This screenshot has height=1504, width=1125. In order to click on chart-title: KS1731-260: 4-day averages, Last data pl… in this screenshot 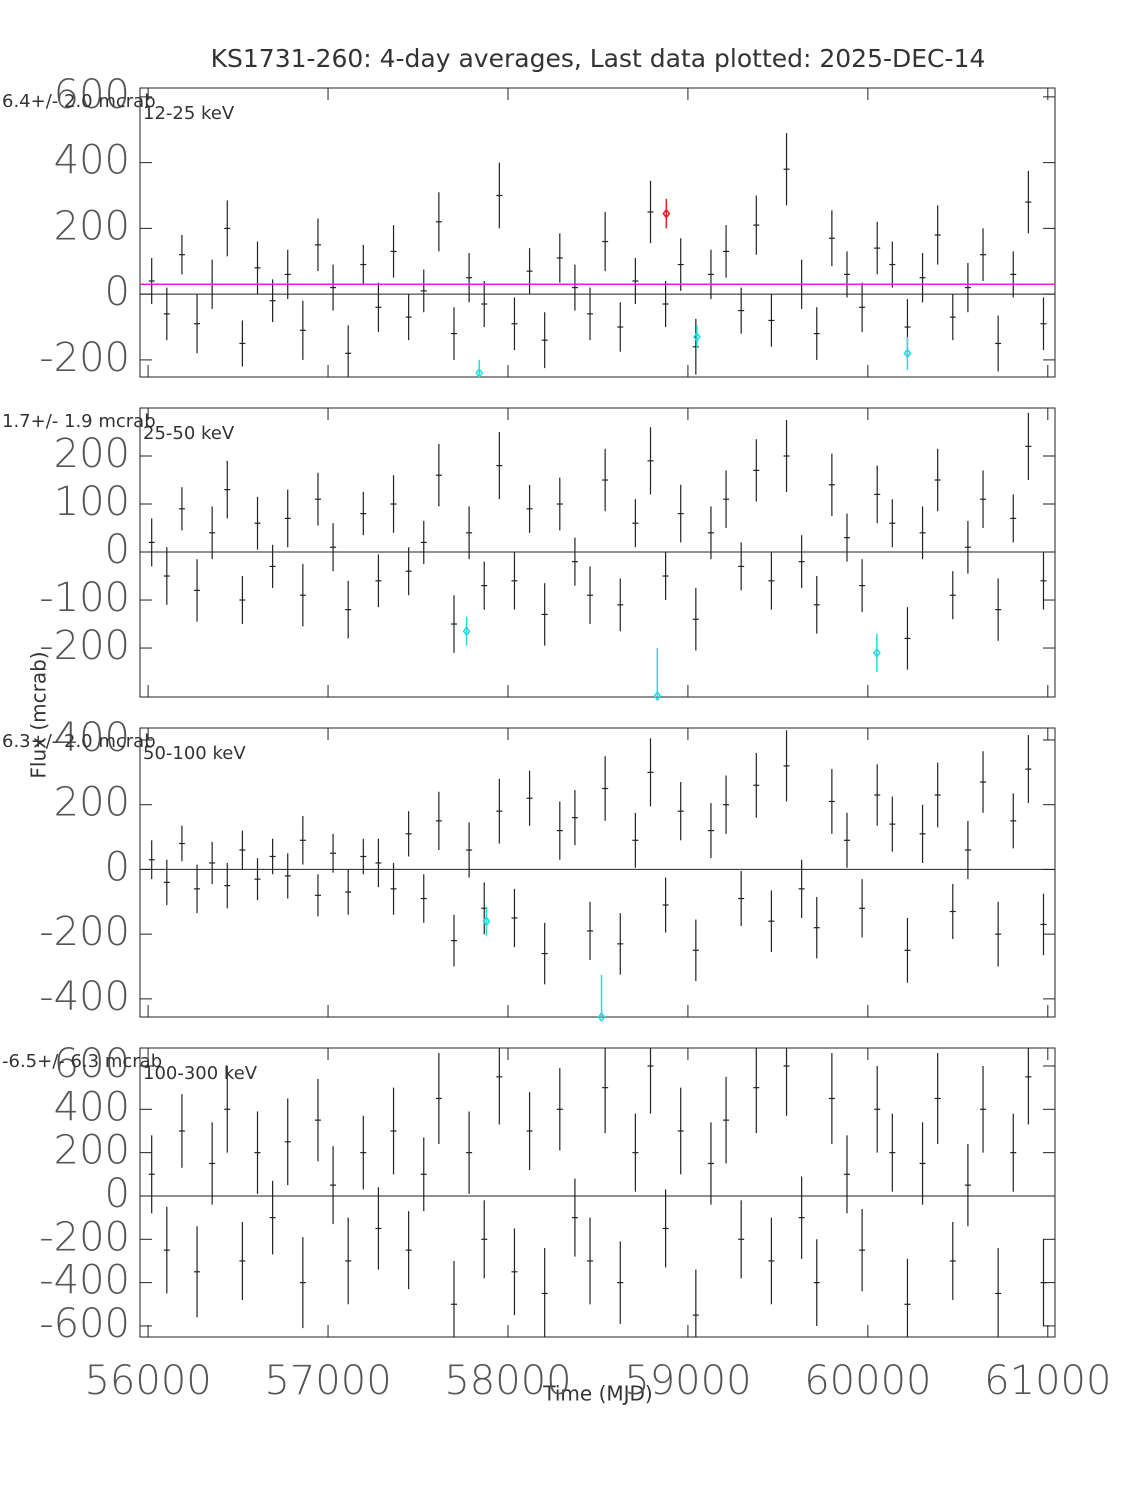, I will do `click(598, 58)`.